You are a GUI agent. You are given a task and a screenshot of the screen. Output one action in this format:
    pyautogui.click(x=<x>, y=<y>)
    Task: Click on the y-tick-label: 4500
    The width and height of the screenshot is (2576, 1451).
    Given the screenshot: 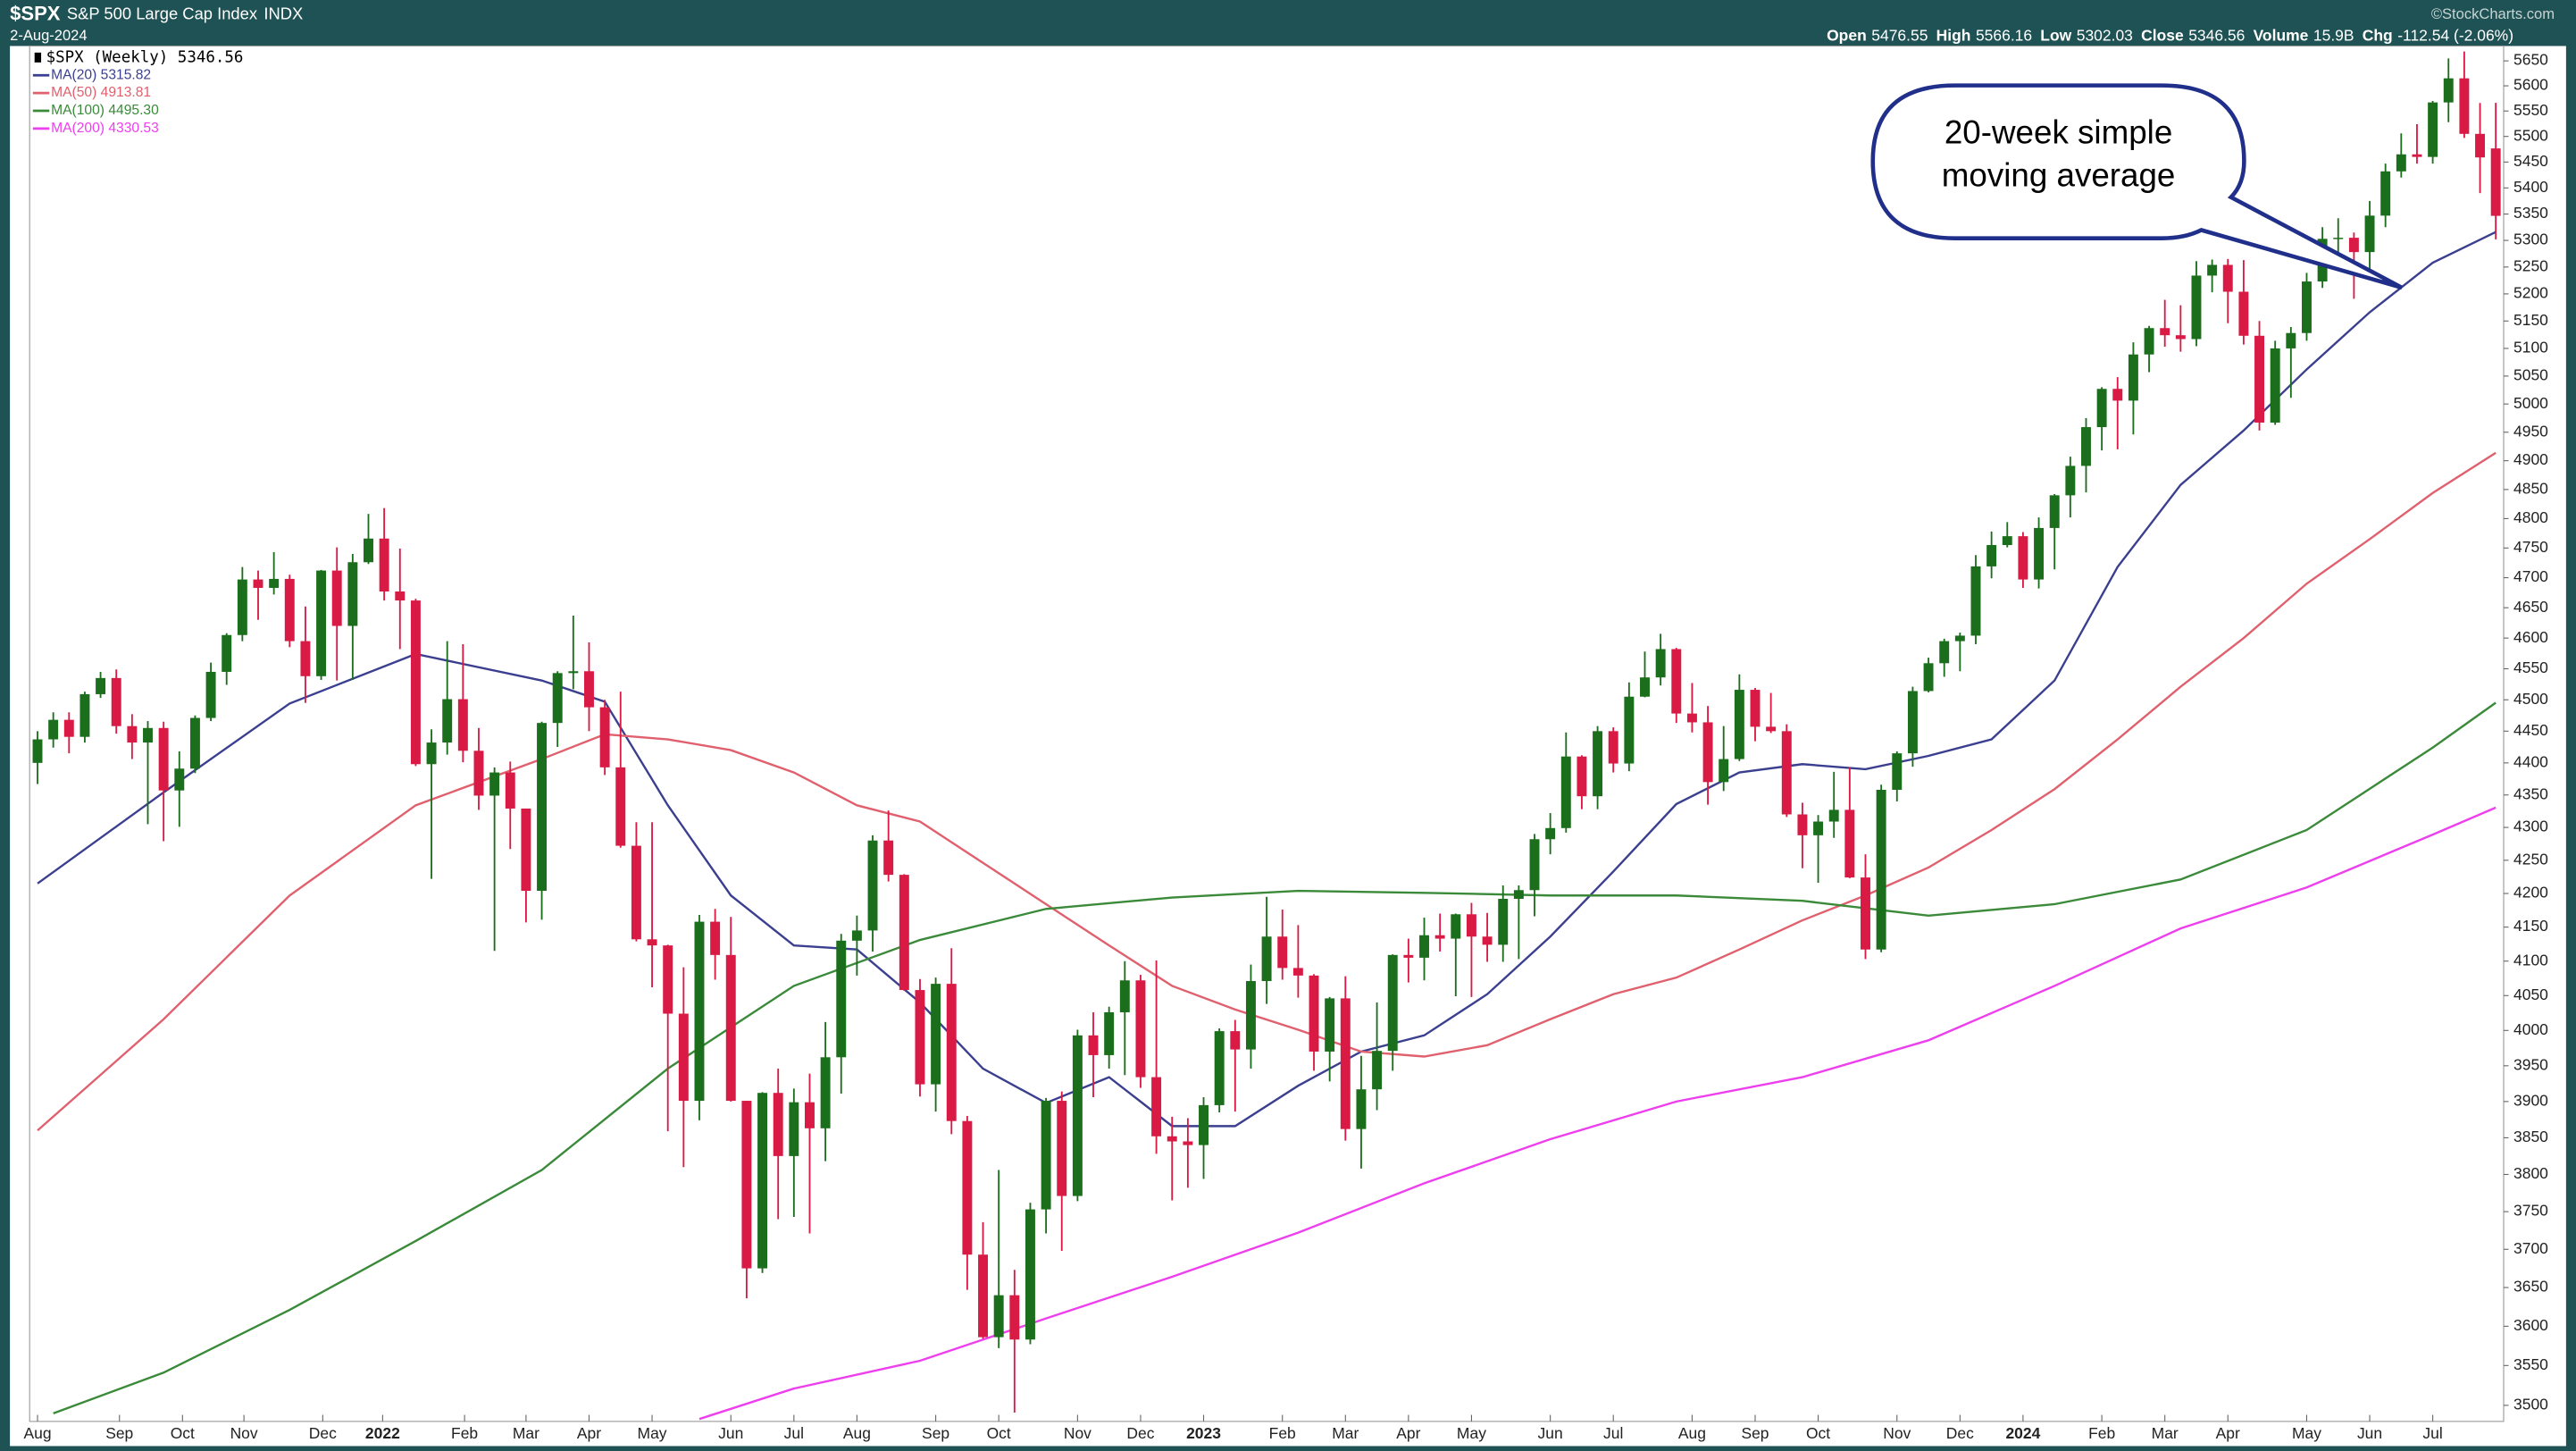 What is the action you would take?
    pyautogui.click(x=2531, y=699)
    